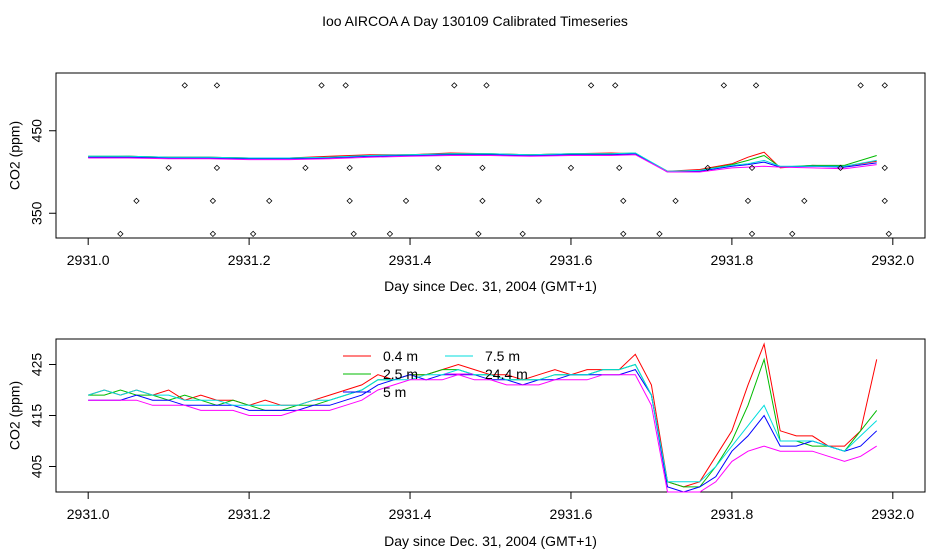 This screenshot has width=950, height=550. Describe the element at coordinates (506, 374) in the screenshot. I see `legend-label: 24.4 m` at that location.